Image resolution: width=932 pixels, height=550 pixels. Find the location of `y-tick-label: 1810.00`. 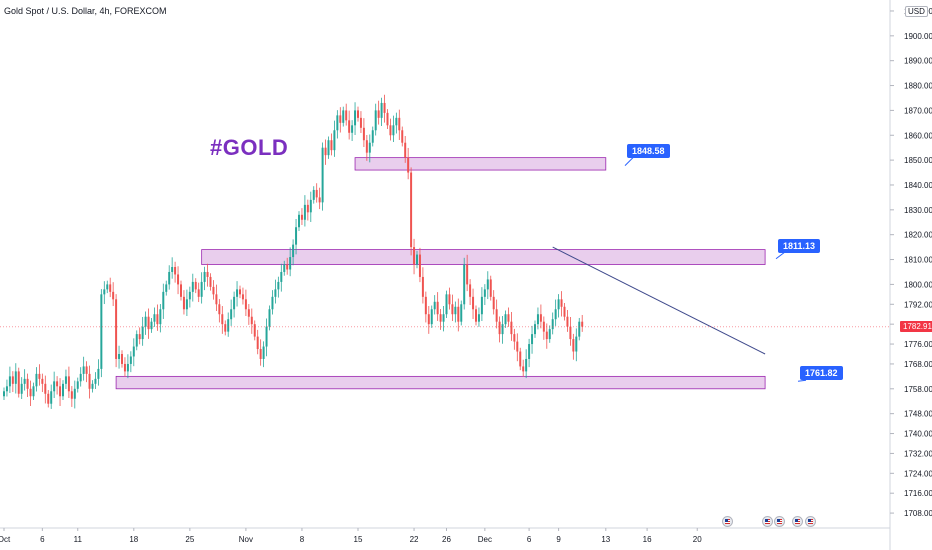

y-tick-label: 1810.00 is located at coordinates (918, 260).